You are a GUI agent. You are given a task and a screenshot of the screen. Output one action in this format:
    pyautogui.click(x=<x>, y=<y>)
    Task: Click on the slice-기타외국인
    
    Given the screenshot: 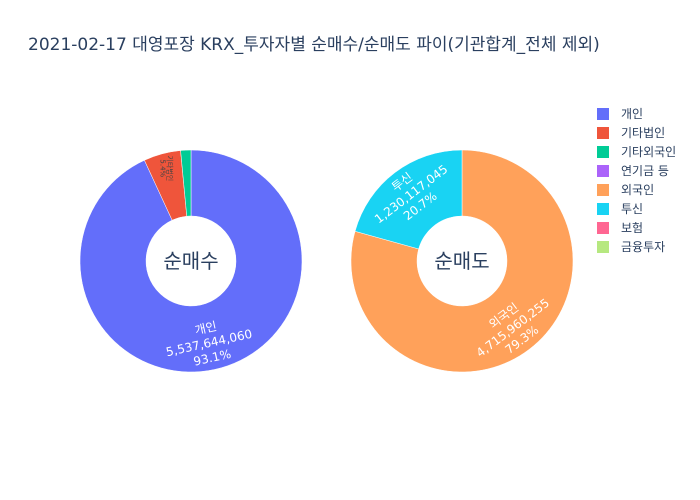 What is the action you would take?
    pyautogui.click(x=186, y=183)
    